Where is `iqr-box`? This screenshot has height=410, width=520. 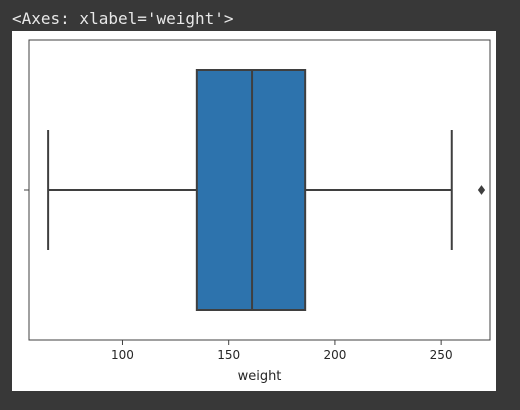
iqr-box is located at coordinates (251, 190).